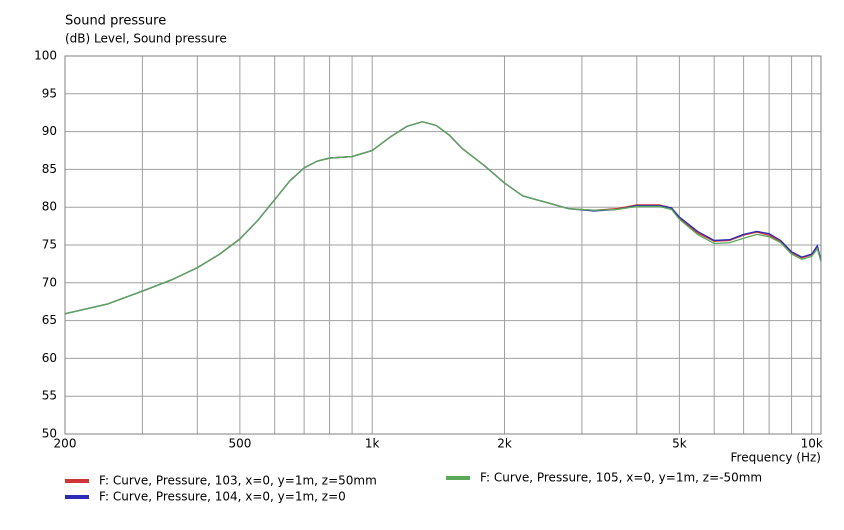 This screenshot has width=844, height=530. Describe the element at coordinates (45, 56) in the screenshot. I see `y-tick-label: 100` at that location.